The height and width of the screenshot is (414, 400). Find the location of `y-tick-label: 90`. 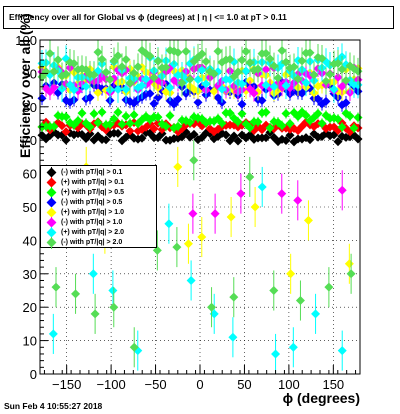

y-tick-label: 90 is located at coordinates (30, 73).